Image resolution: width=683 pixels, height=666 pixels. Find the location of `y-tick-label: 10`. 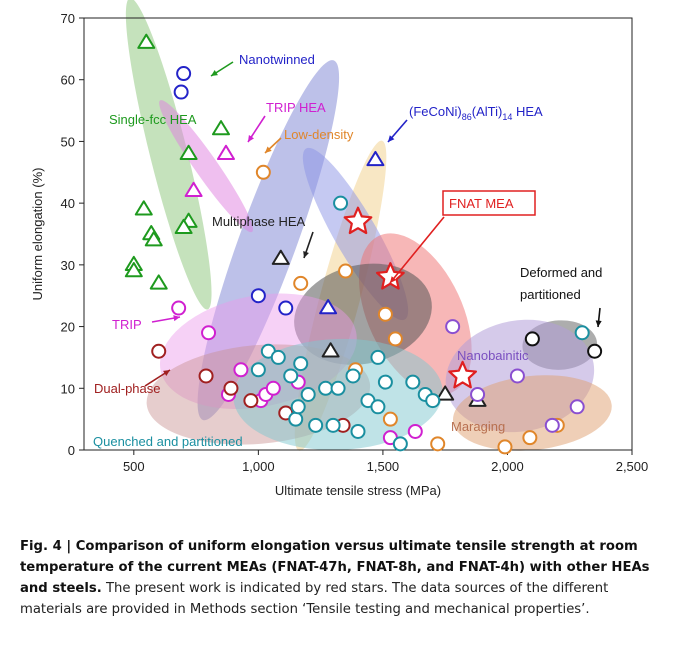

y-tick-label: 10 is located at coordinates (68, 388).